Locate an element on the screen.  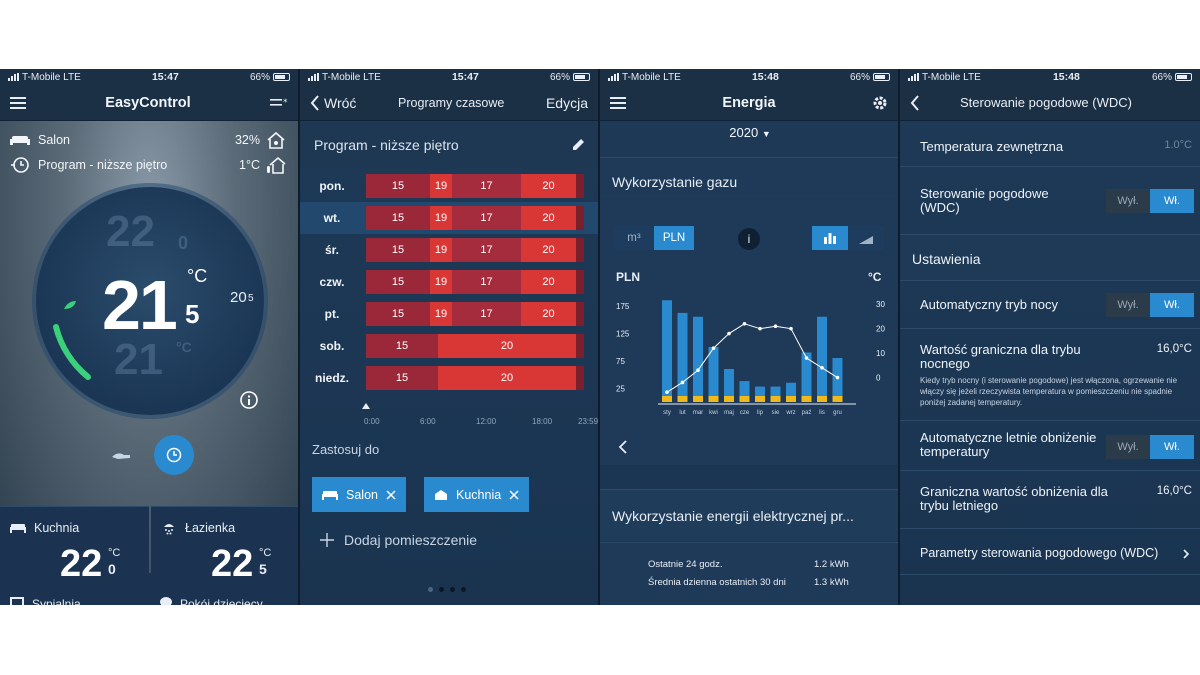
room-tile-name: Pokój dziecięcy is located at coordinates (221, 601).